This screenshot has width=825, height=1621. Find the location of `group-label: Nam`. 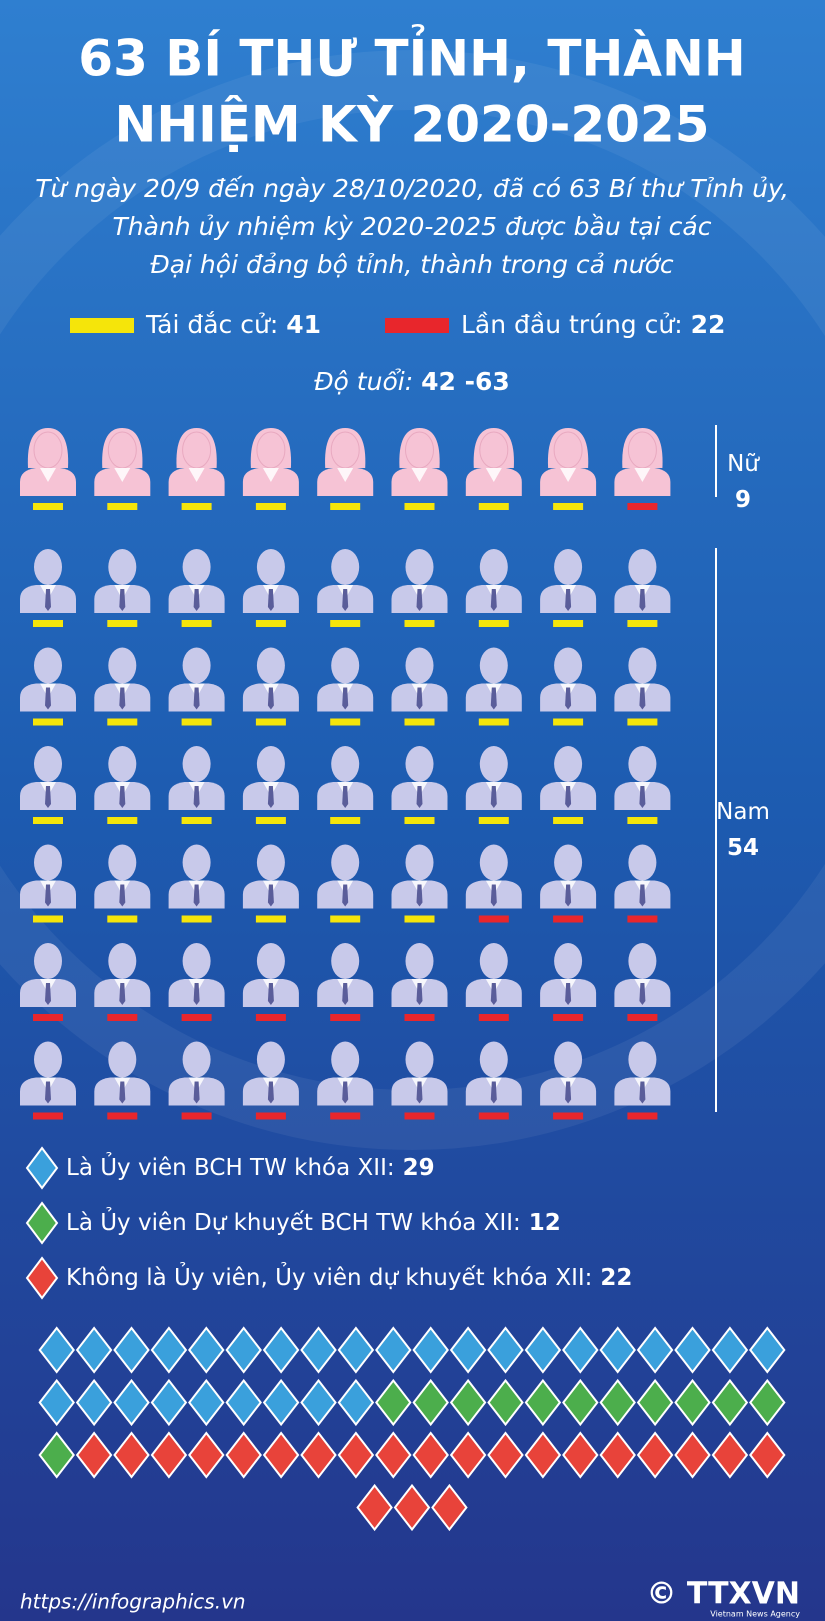

group-label: Nam is located at coordinates (743, 812).